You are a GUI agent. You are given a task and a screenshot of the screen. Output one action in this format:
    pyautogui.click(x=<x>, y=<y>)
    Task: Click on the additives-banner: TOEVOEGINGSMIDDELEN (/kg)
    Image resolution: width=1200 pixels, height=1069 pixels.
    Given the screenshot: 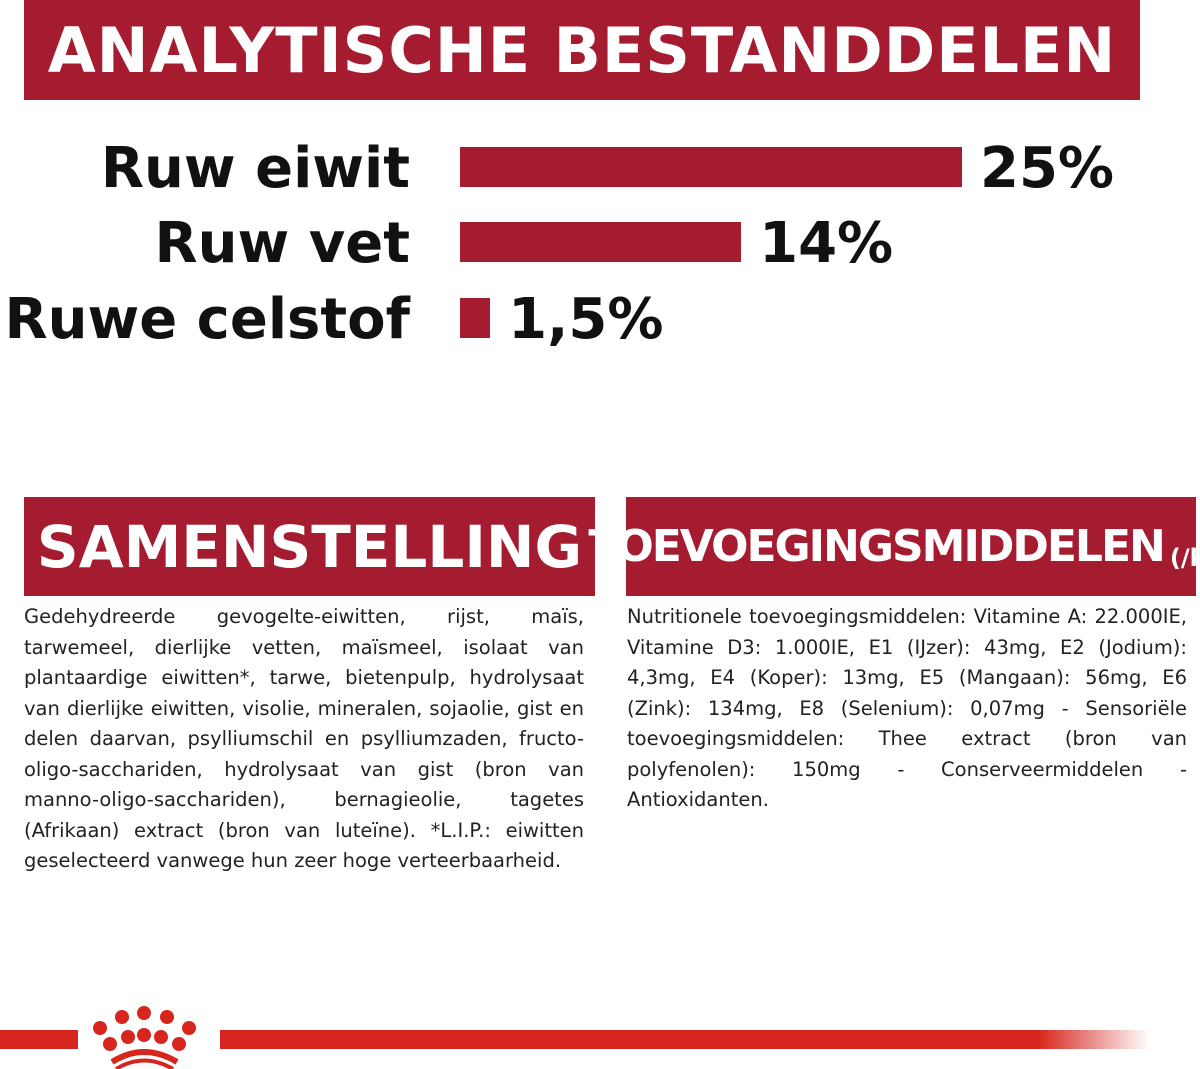 What is the action you would take?
    pyautogui.click(x=894, y=546)
    